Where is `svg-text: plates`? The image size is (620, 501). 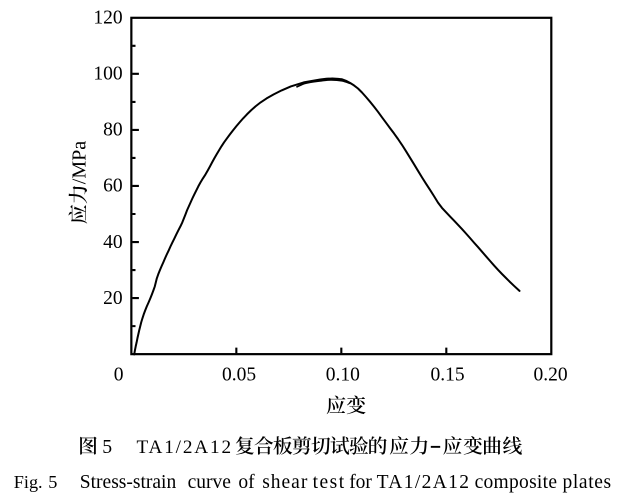
svg-text: plates is located at coordinates (587, 482).